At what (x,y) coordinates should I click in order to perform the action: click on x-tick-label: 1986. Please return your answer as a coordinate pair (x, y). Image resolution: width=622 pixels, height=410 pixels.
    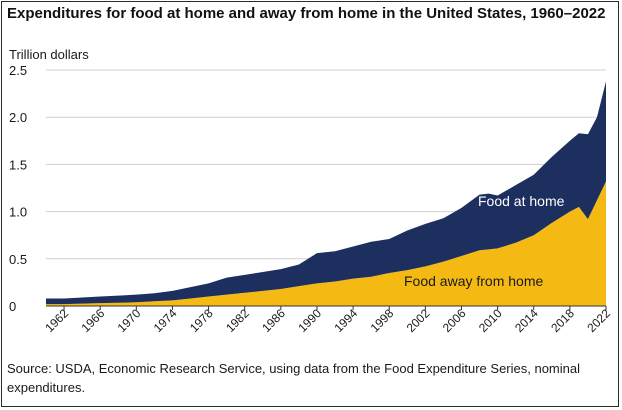
    Looking at the image, I should click on (273, 320).